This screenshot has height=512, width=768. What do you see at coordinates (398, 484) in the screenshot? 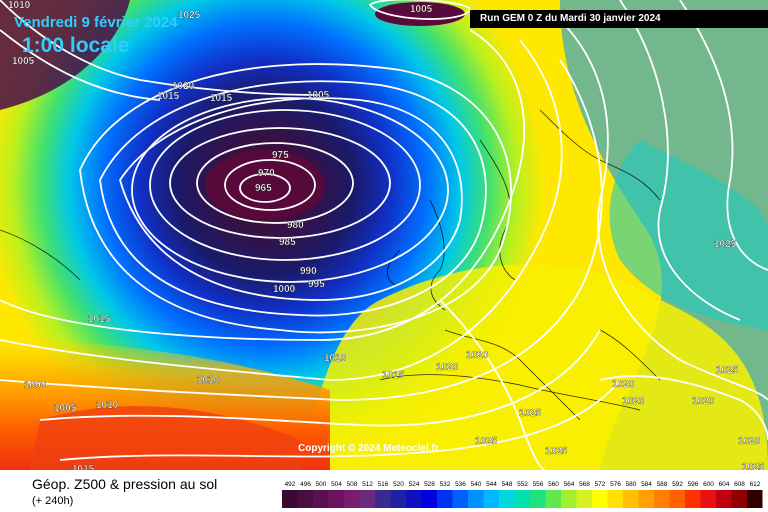
I see `legend-tick-label: 520` at bounding box center [398, 484].